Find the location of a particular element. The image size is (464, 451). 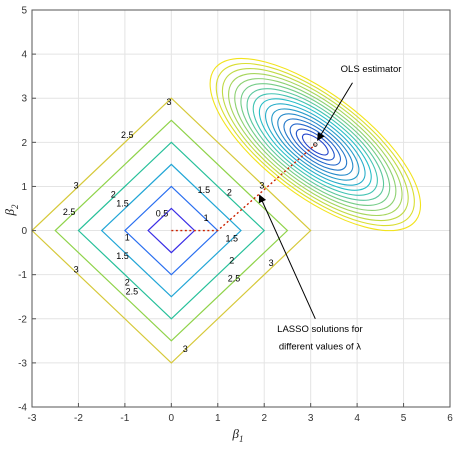

y-tick-label: 0 is located at coordinates (24, 231).